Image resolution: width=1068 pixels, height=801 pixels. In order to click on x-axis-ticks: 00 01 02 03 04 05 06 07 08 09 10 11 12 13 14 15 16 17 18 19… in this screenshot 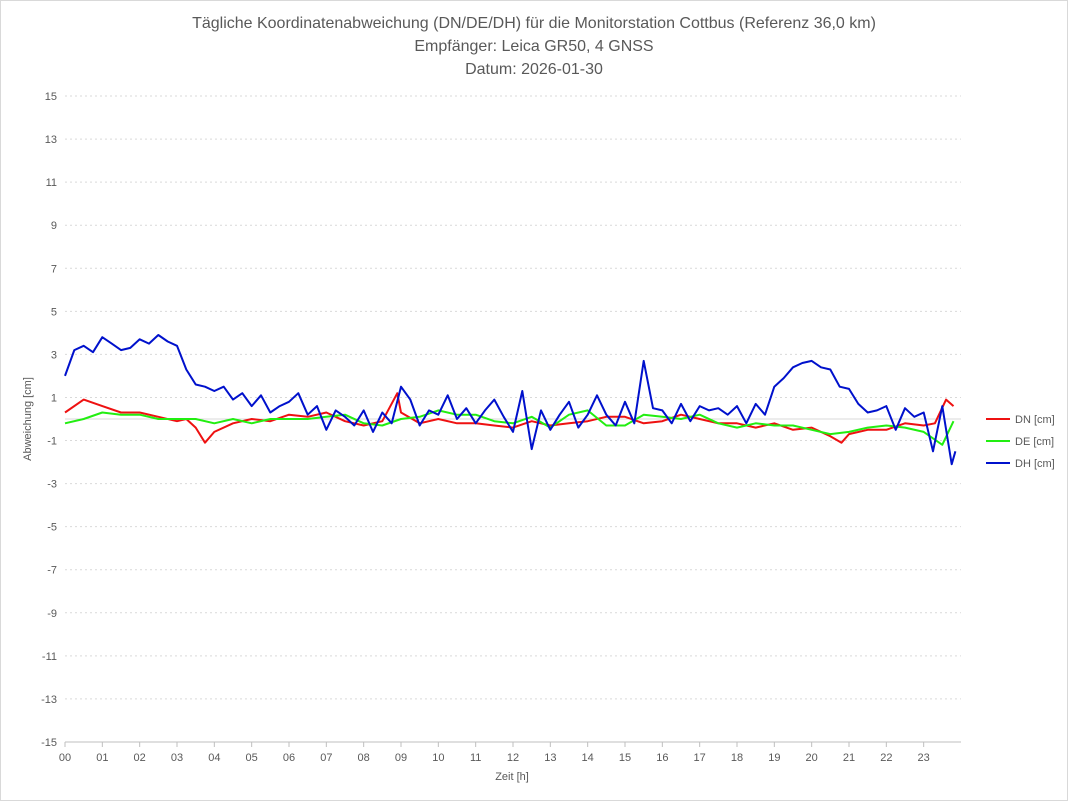, I will do `click(510, 752)`.